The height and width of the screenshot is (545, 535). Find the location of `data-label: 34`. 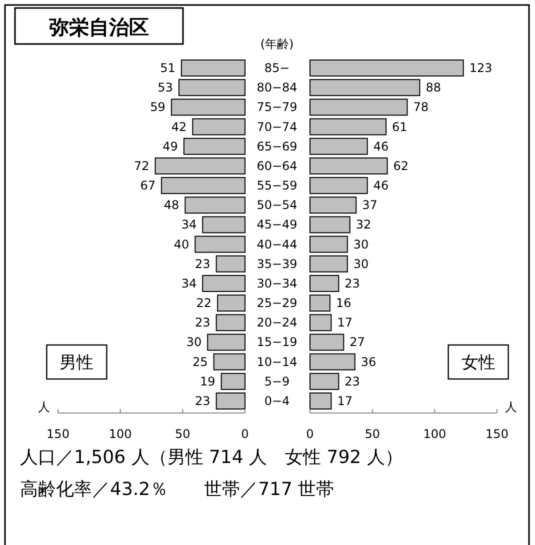

data-label: 34 is located at coordinates (189, 283).